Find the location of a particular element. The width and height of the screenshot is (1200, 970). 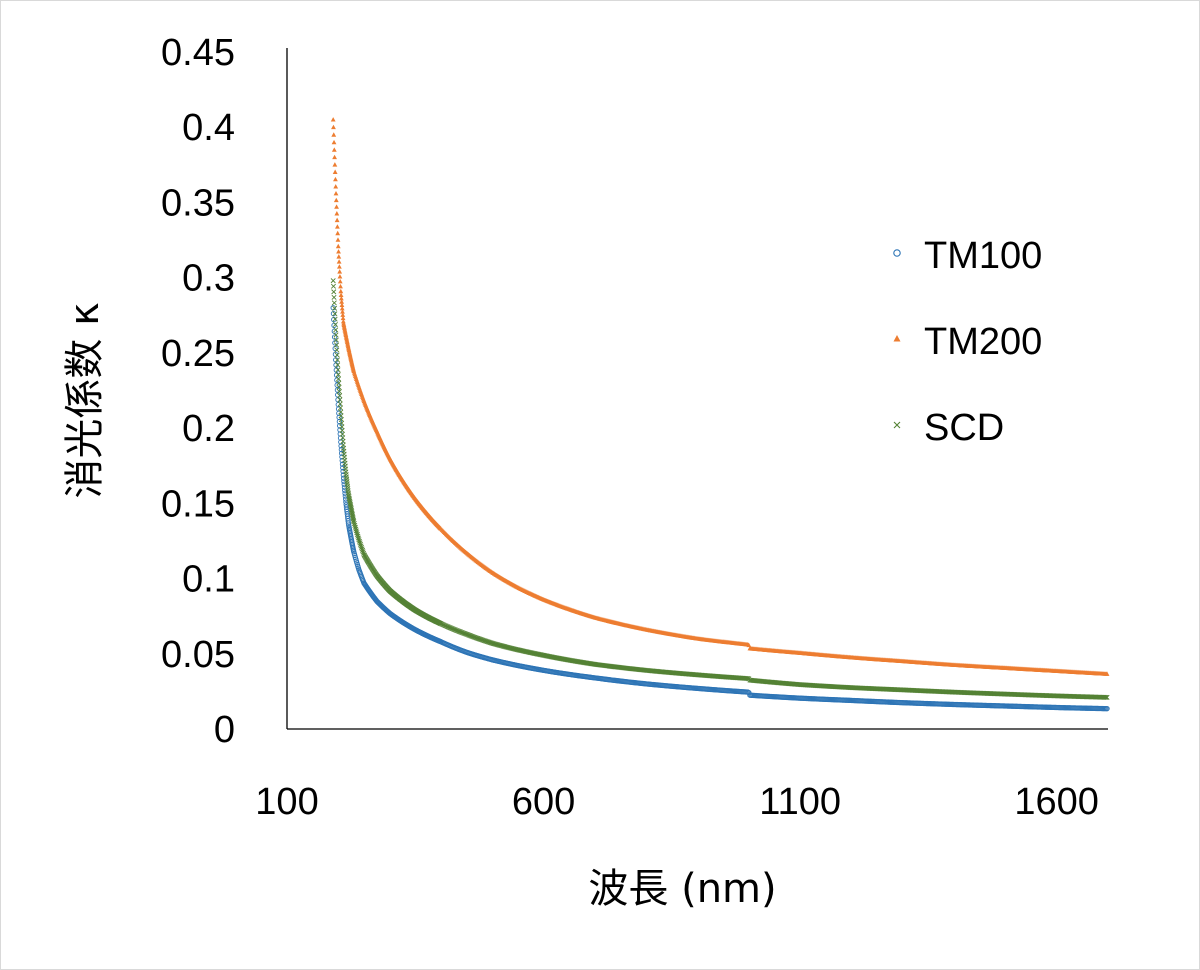

y-tick-label: 0.2 is located at coordinates (208, 429).